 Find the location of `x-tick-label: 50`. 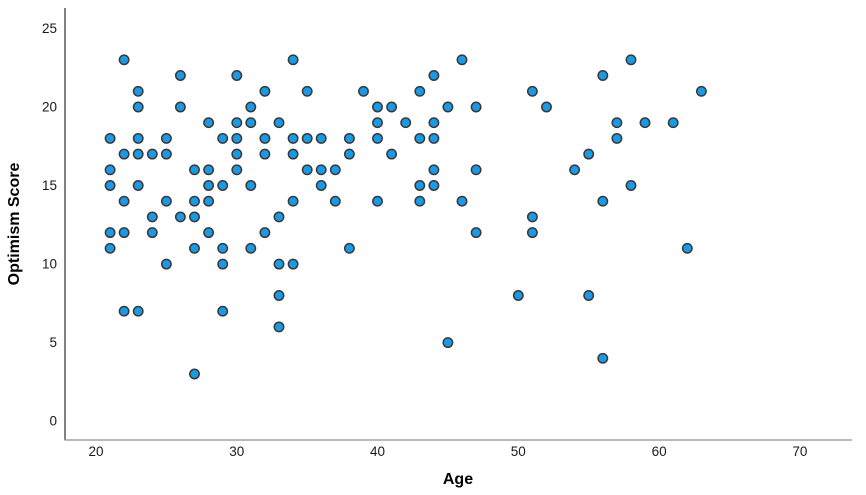

x-tick-label: 50 is located at coordinates (518, 451).